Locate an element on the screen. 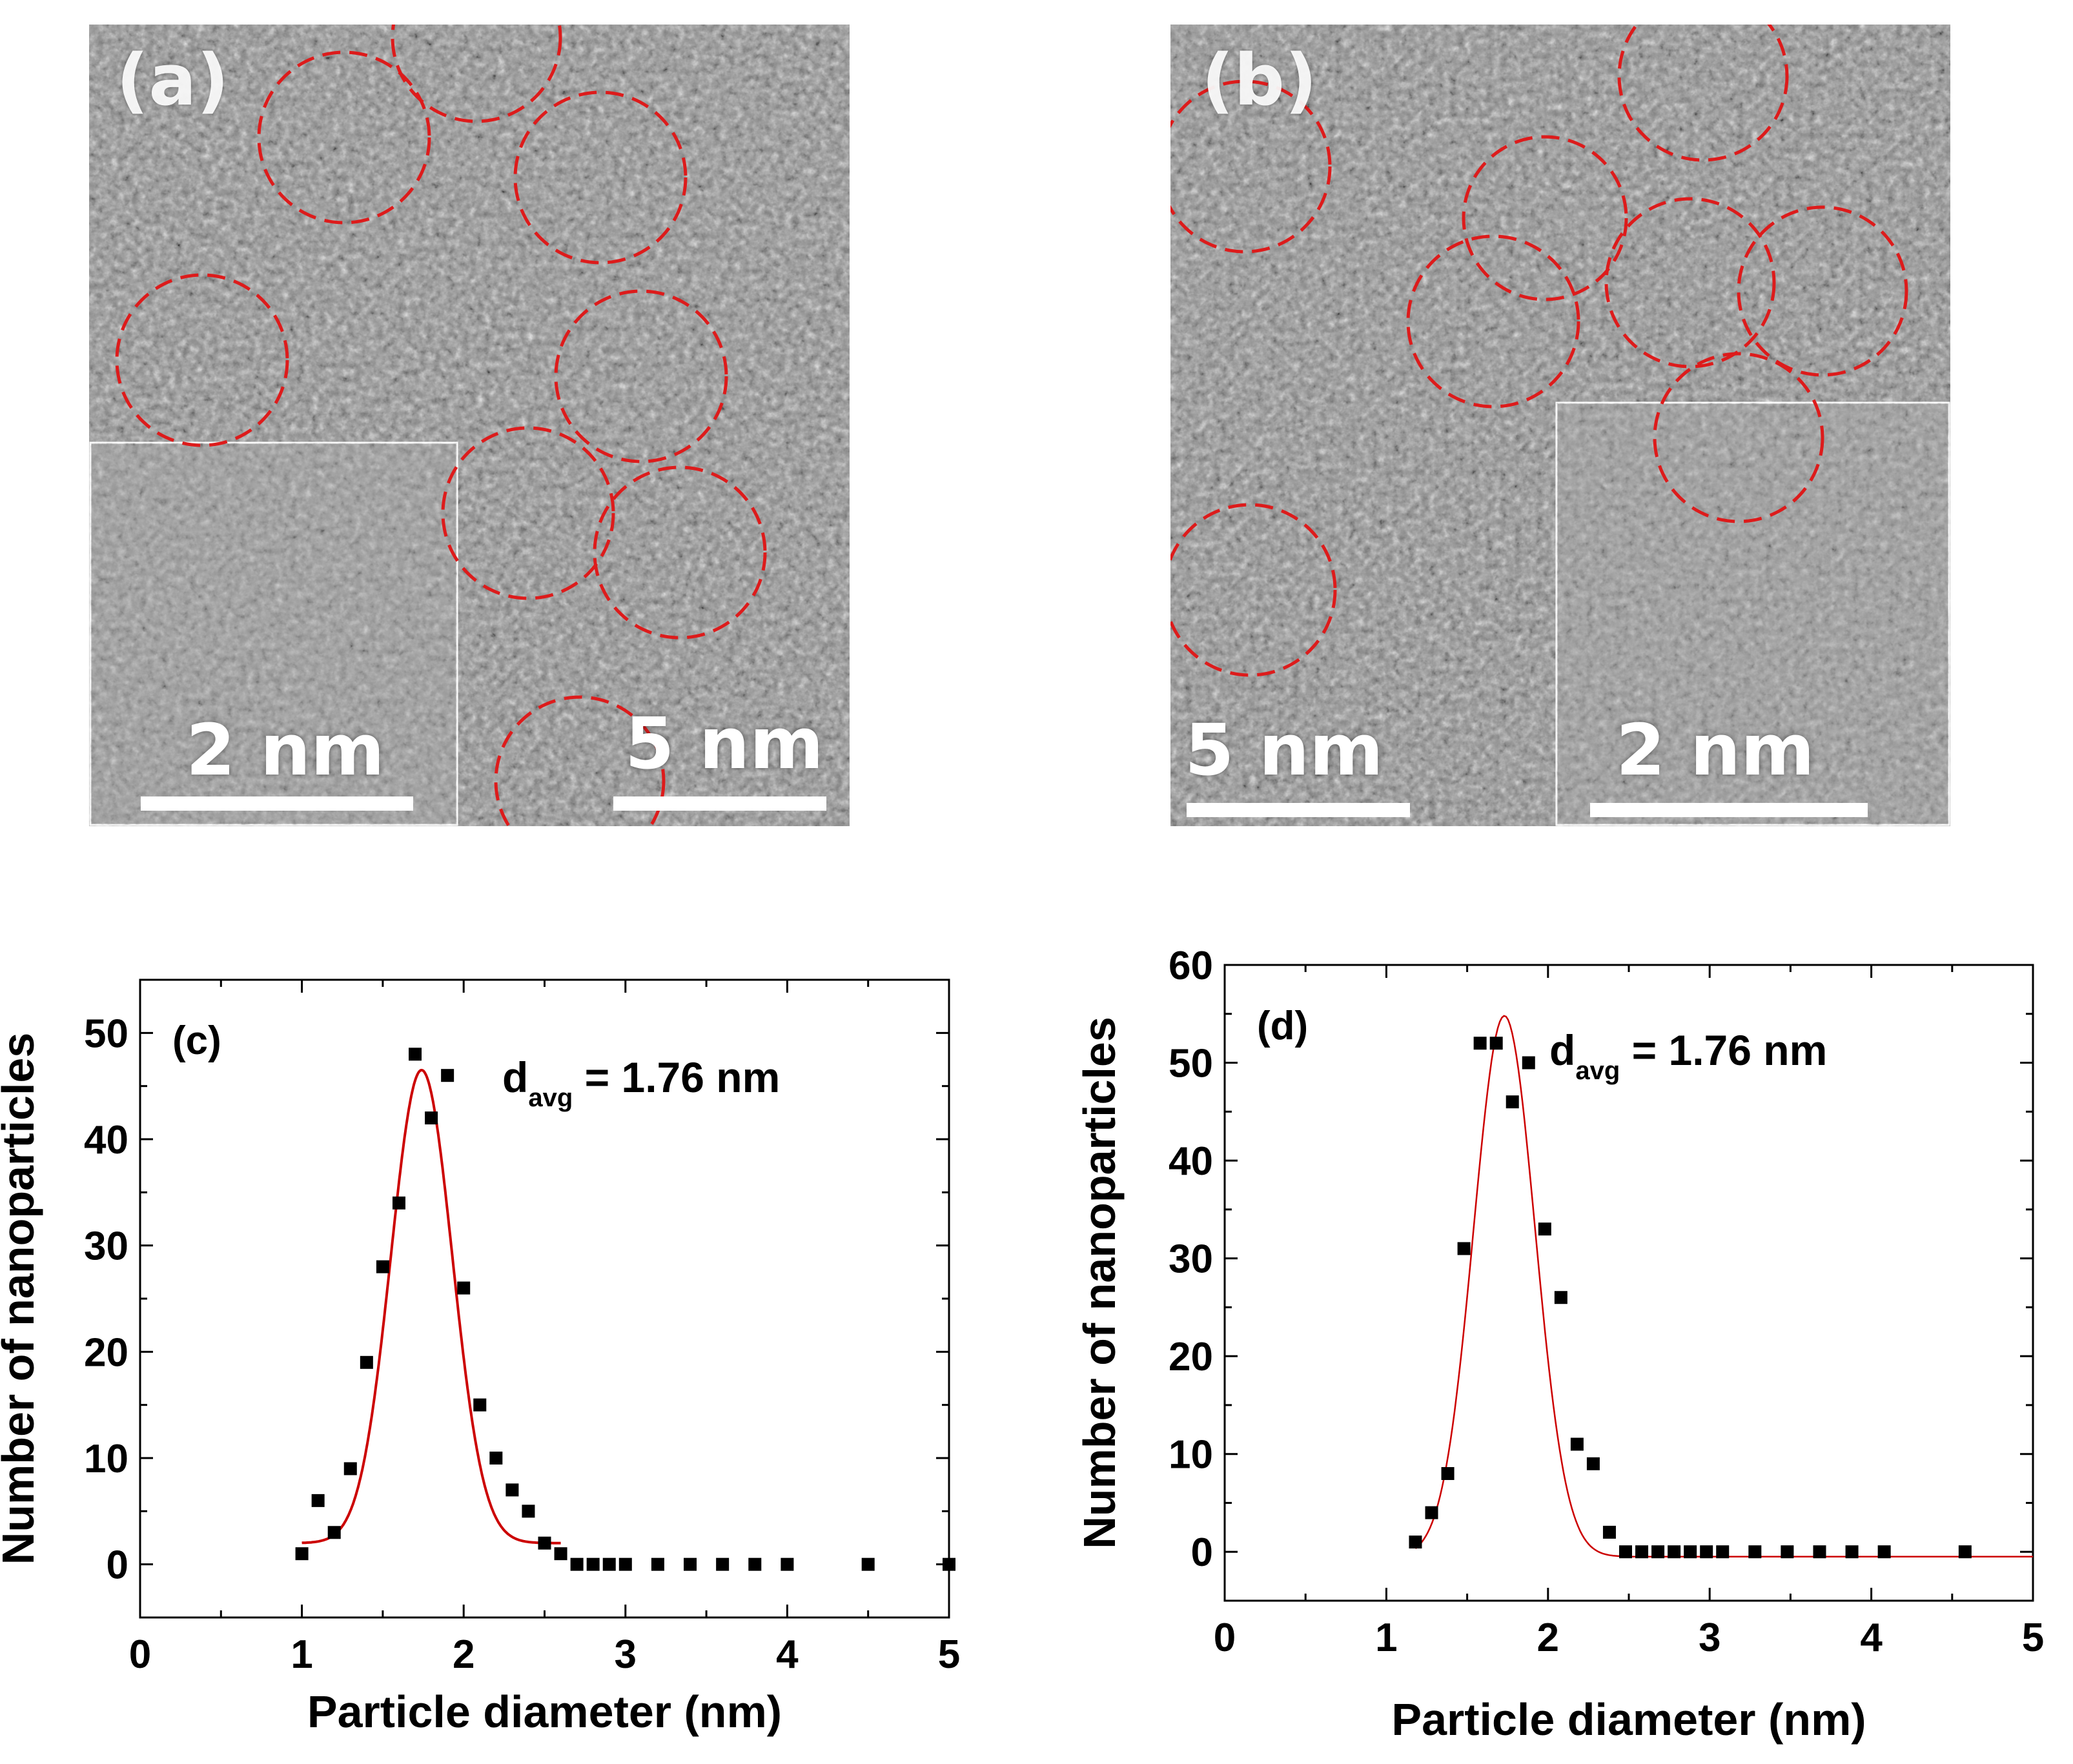 The height and width of the screenshot is (1764, 2073). x-tick-label: 2 is located at coordinates (464, 1654).